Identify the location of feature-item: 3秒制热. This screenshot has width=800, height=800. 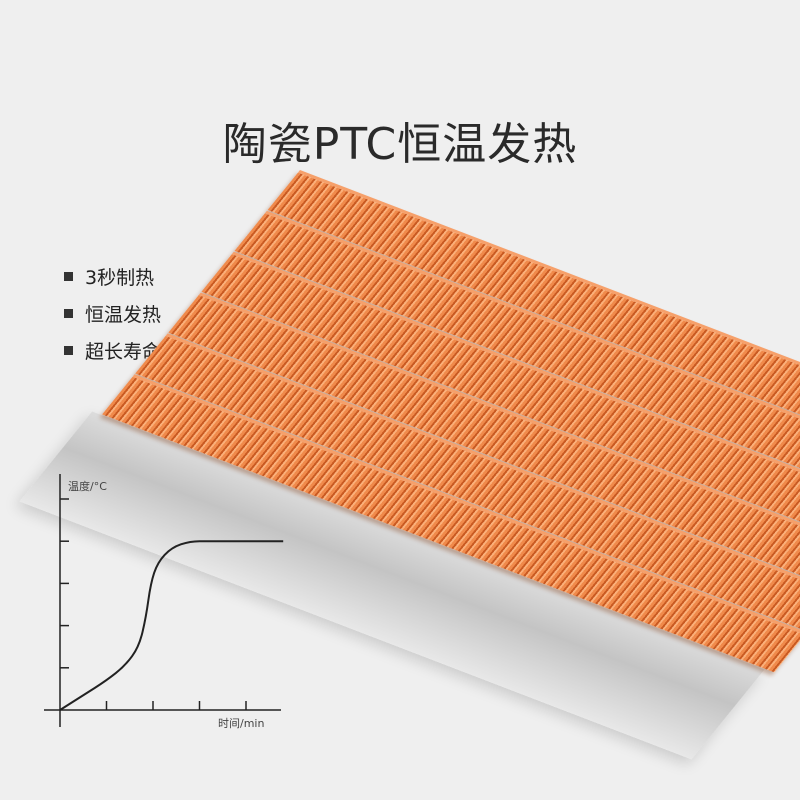
(112, 276).